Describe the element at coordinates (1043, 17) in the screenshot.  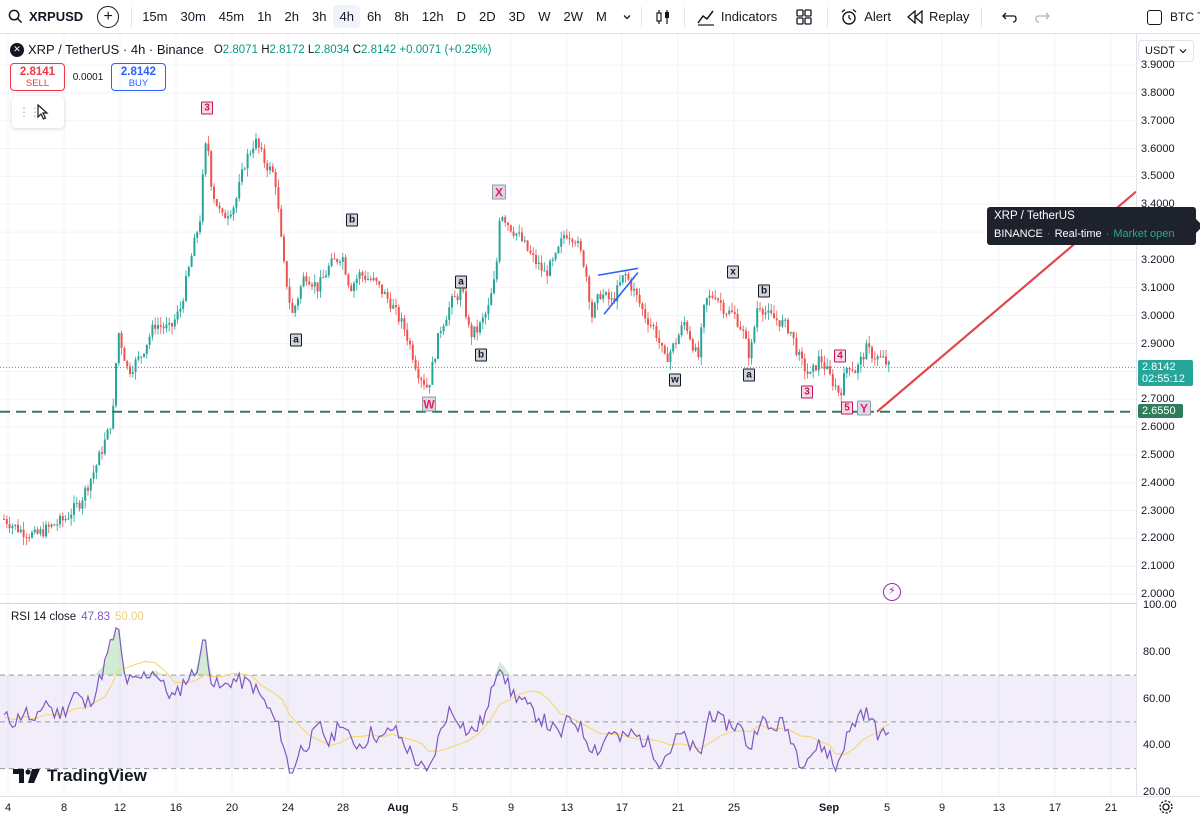
I see `redo-icon` at that location.